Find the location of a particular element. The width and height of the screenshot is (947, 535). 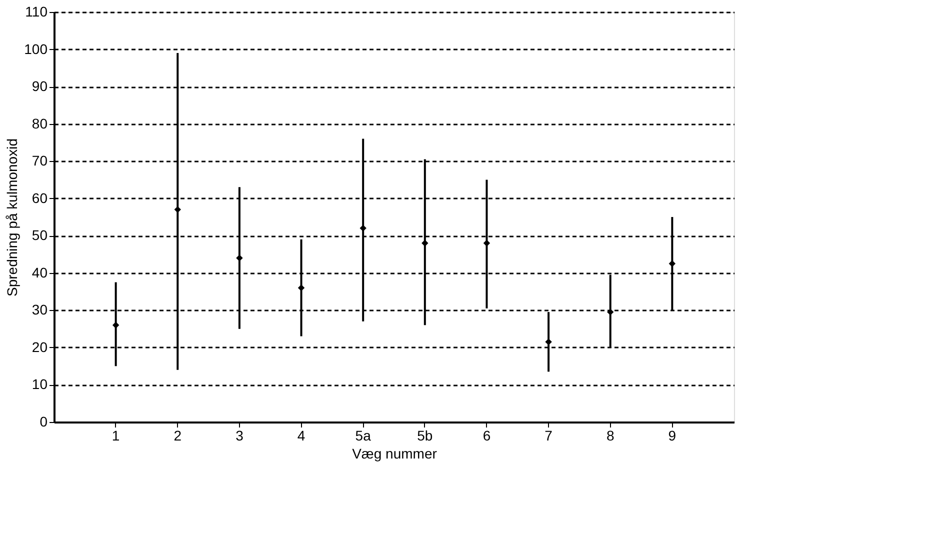

x-tick-label: 6 is located at coordinates (486, 436).